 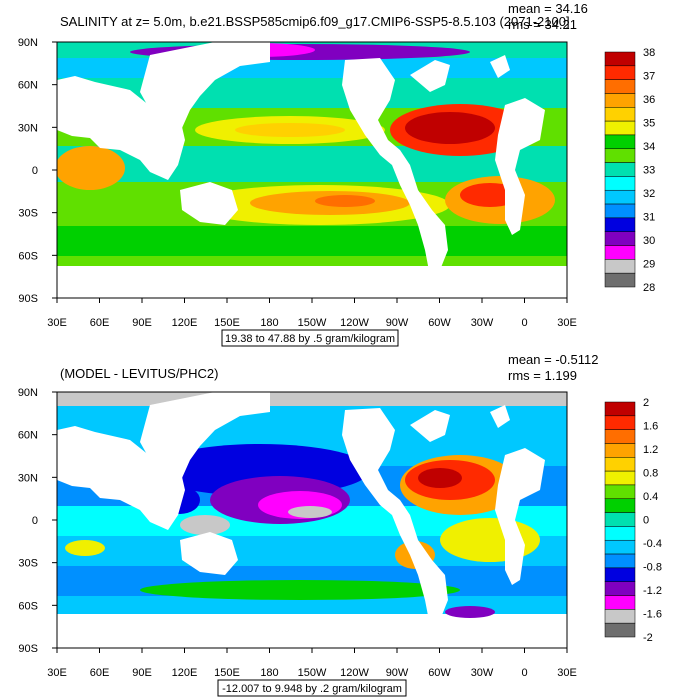 I want to click on bottom-title: (MODEL - LEVITUS/PHC2), so click(x=139, y=373).